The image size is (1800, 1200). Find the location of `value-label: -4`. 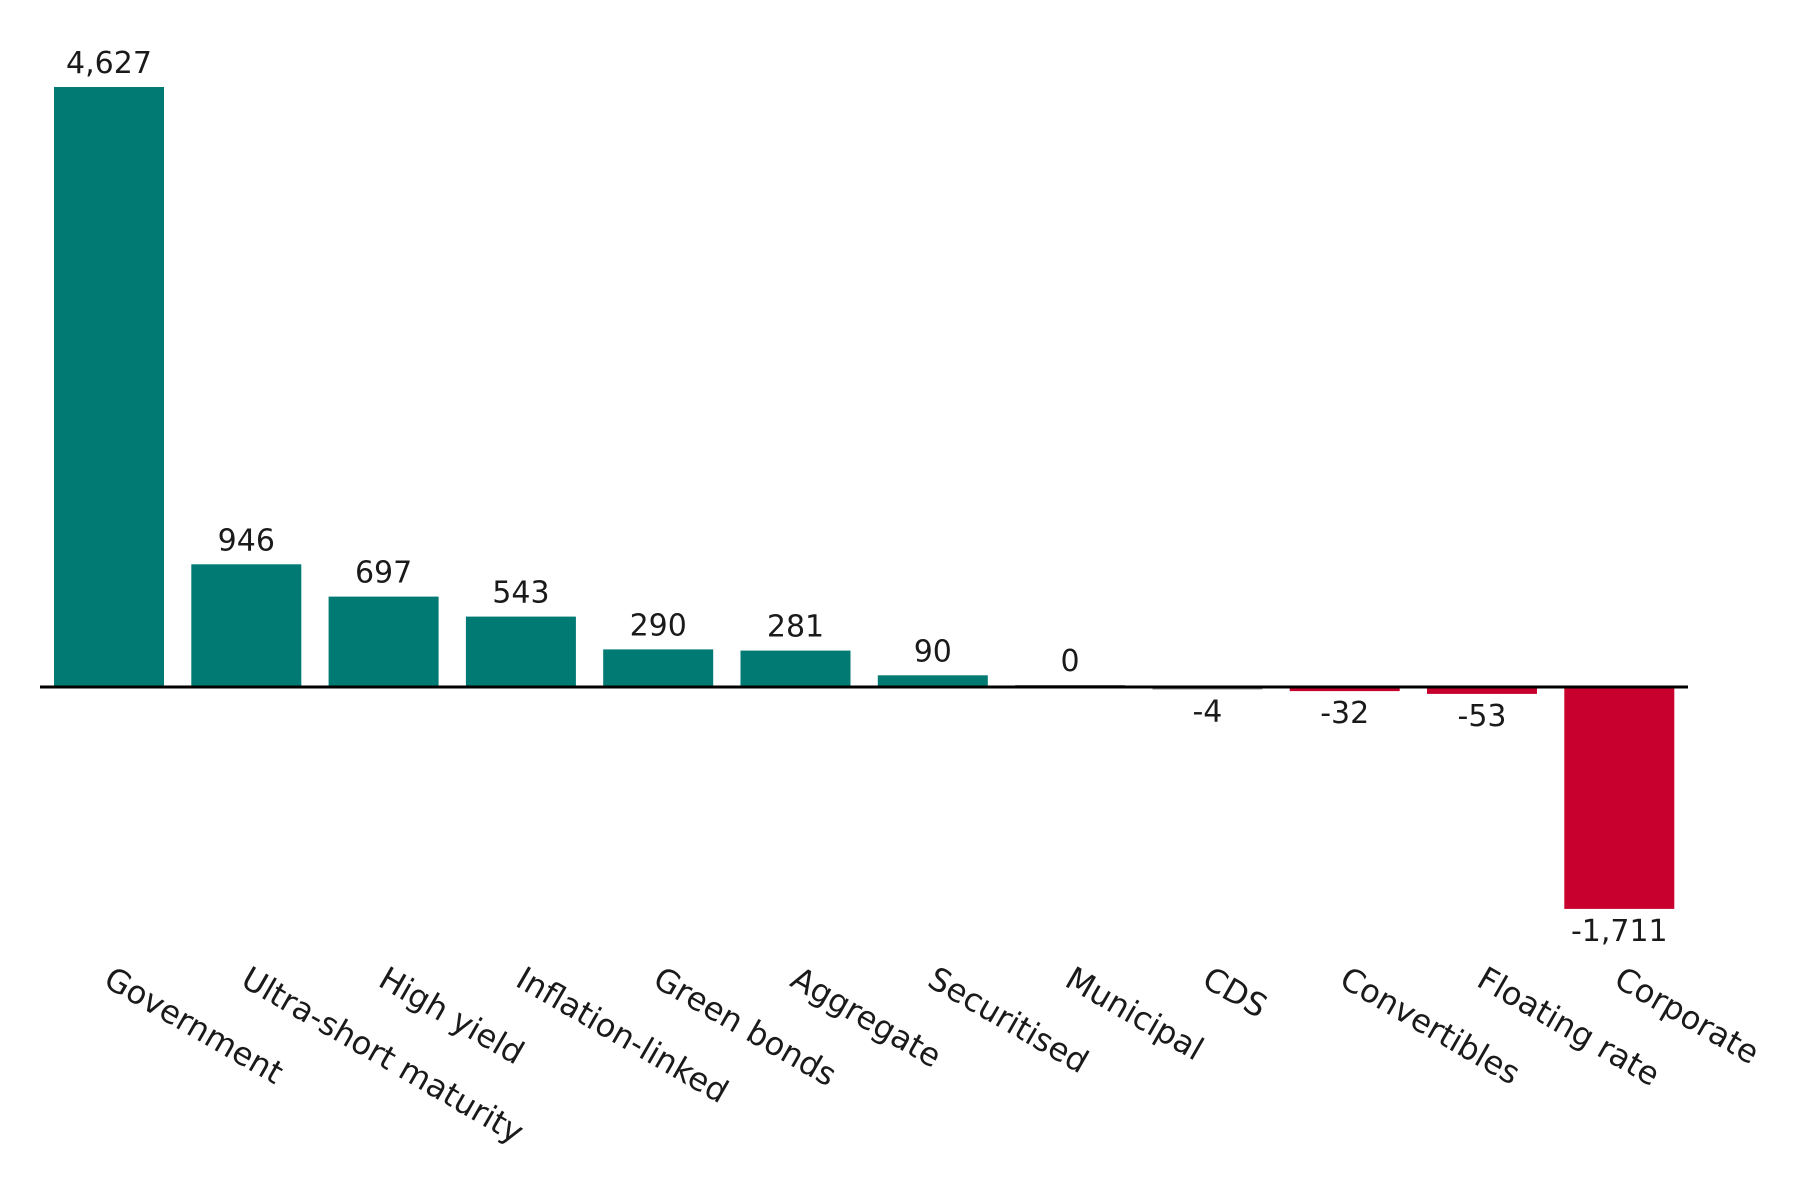

value-label: -4 is located at coordinates (1207, 712).